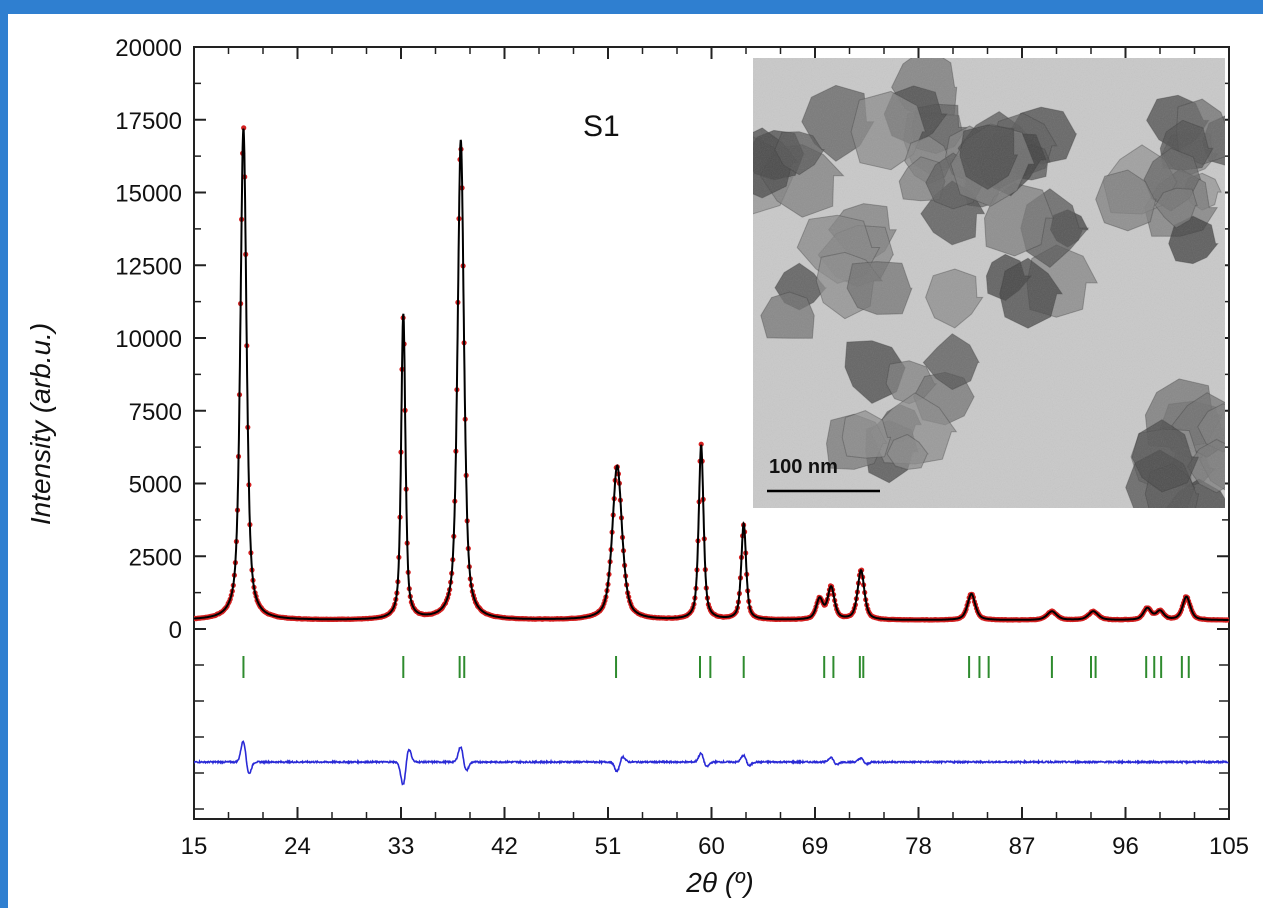  Describe the element at coordinates (155, 485) in the screenshot. I see `y-tick-label: 5000` at that location.